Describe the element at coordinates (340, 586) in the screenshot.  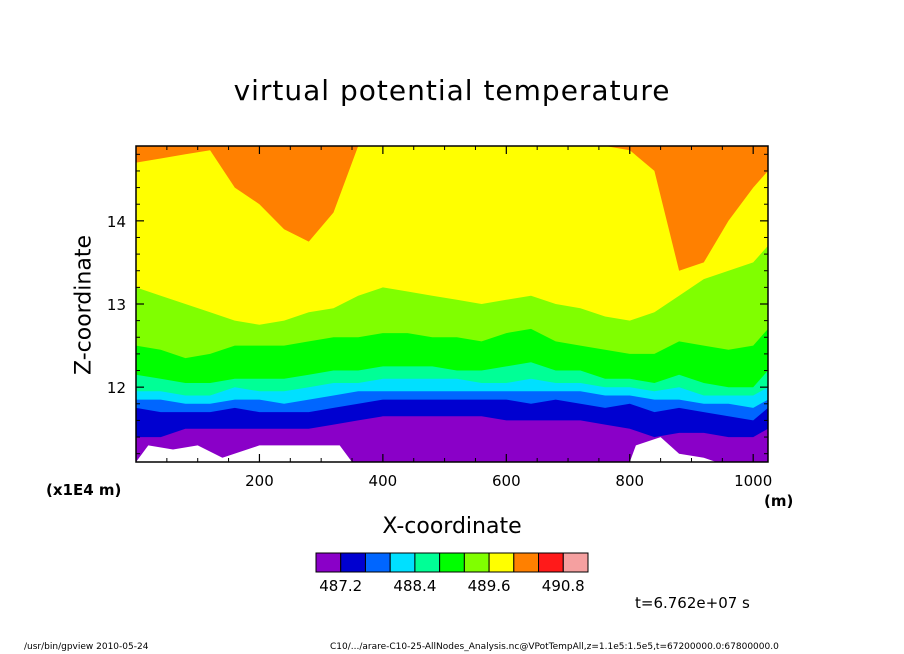
I see `colorbar-tick-label: 487.2` at that location.